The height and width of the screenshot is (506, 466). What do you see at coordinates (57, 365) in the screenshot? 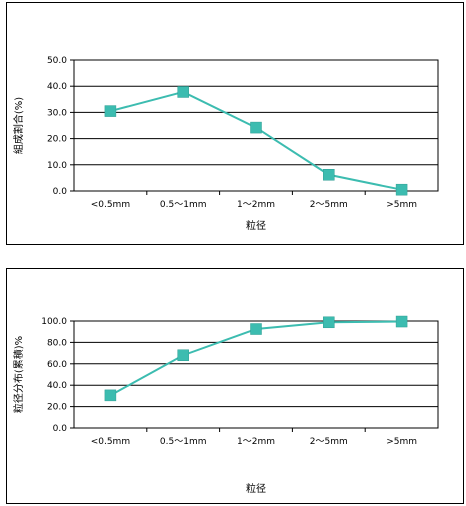
I see `y-tick-label: 60.0` at bounding box center [57, 365].